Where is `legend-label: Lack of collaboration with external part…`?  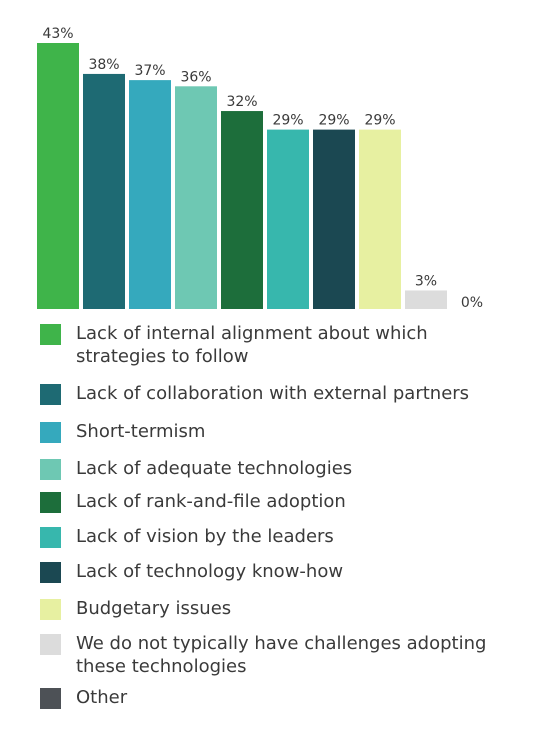 legend-label: Lack of collaboration with external part… is located at coordinates (273, 393).